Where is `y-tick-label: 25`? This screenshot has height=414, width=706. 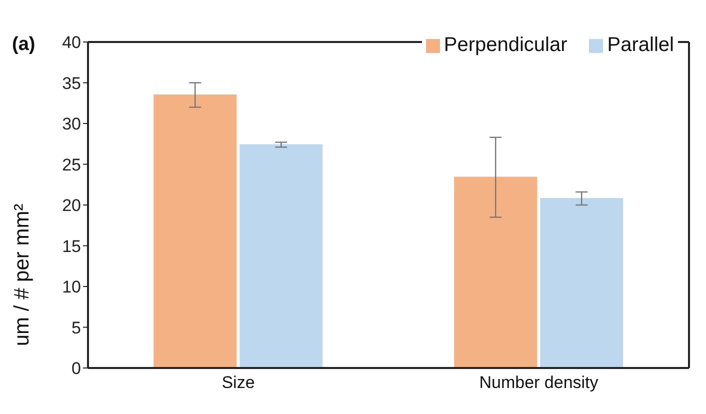 y-tick-label: 25 is located at coordinates (71, 164).